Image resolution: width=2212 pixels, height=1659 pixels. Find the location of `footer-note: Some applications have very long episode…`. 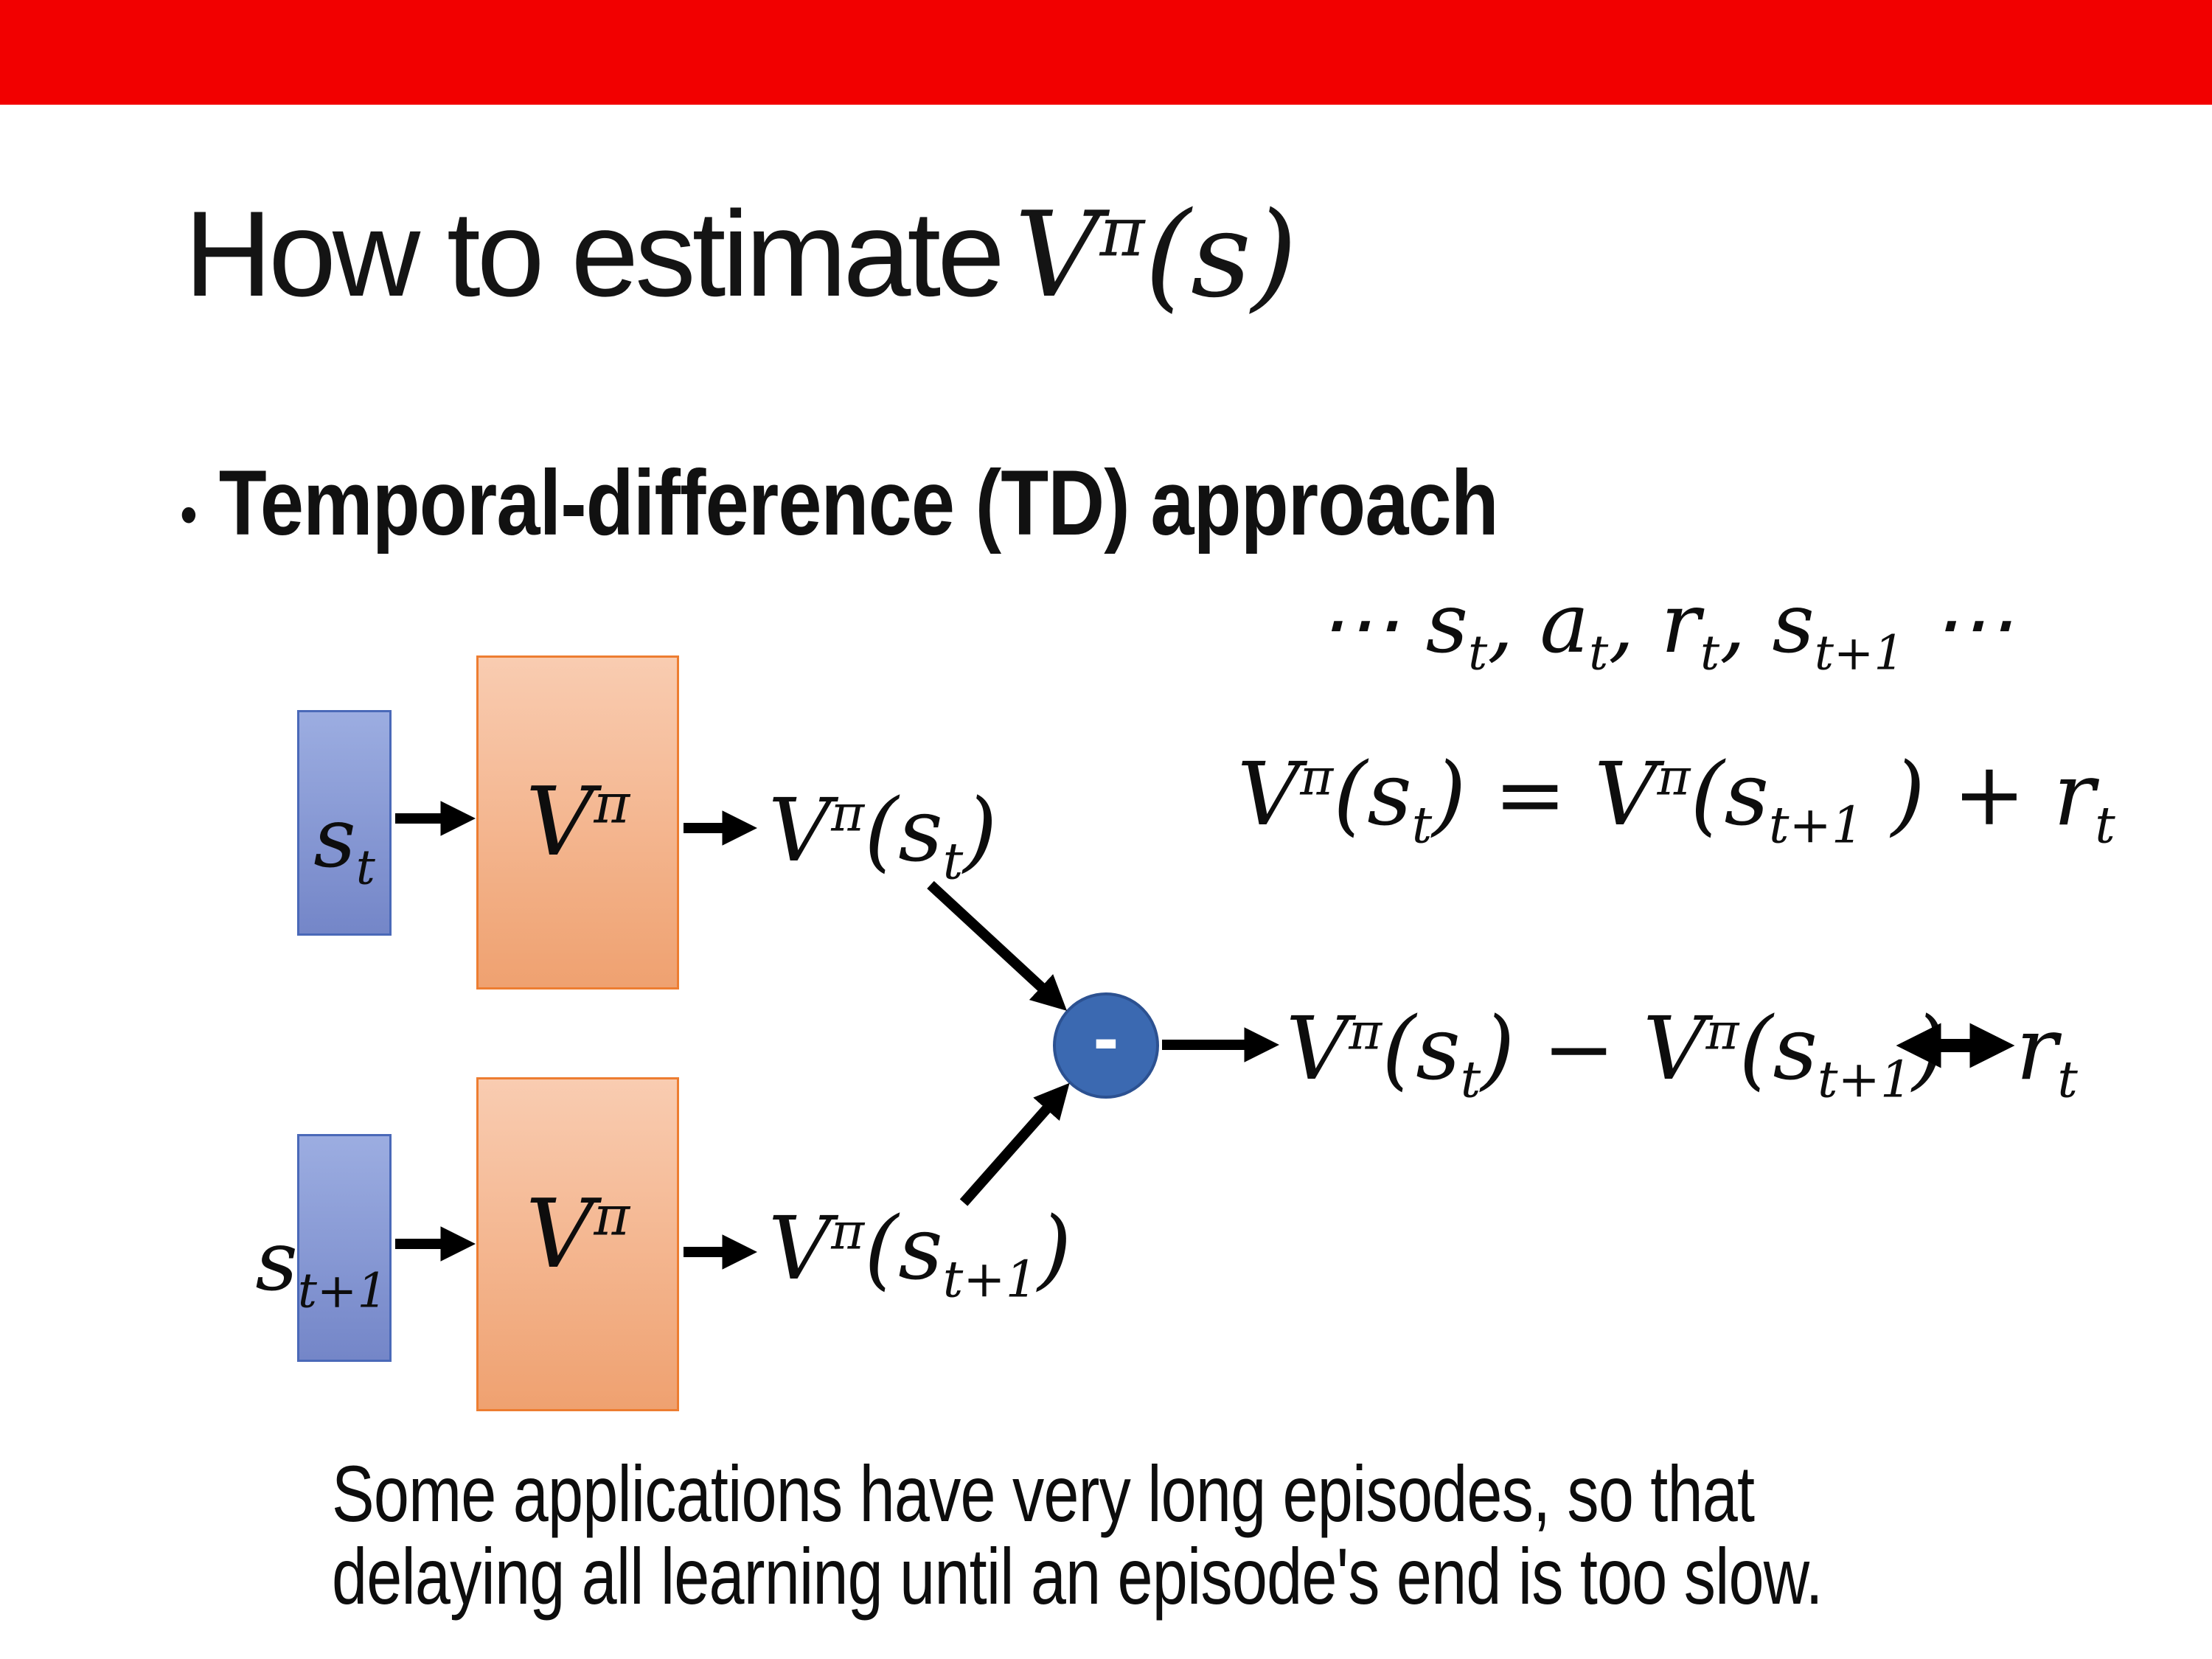

footer-note: Some applications have very long episode… is located at coordinates (1077, 1535).